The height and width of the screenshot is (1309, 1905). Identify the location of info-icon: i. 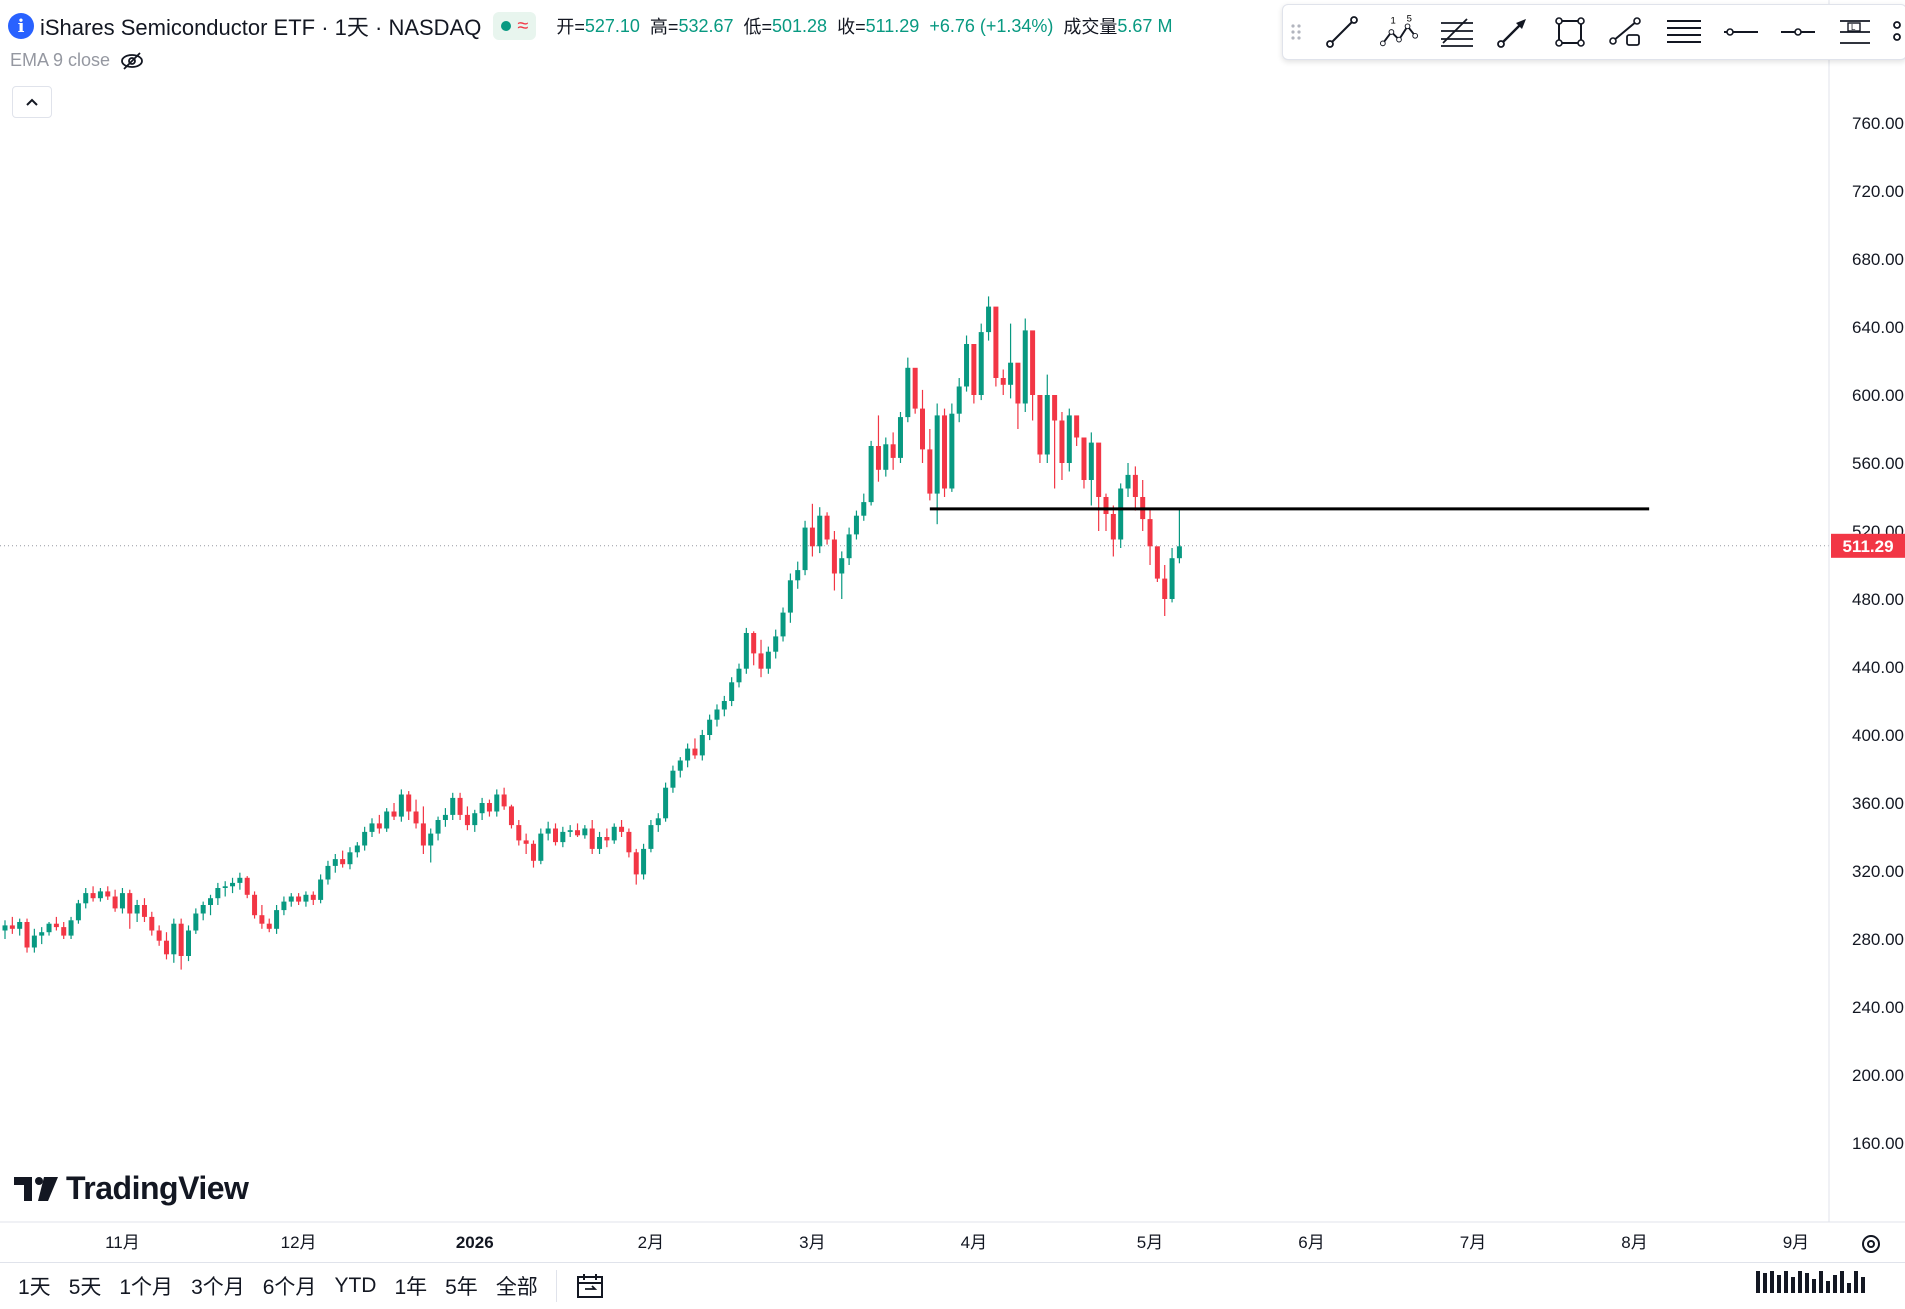
(21, 26).